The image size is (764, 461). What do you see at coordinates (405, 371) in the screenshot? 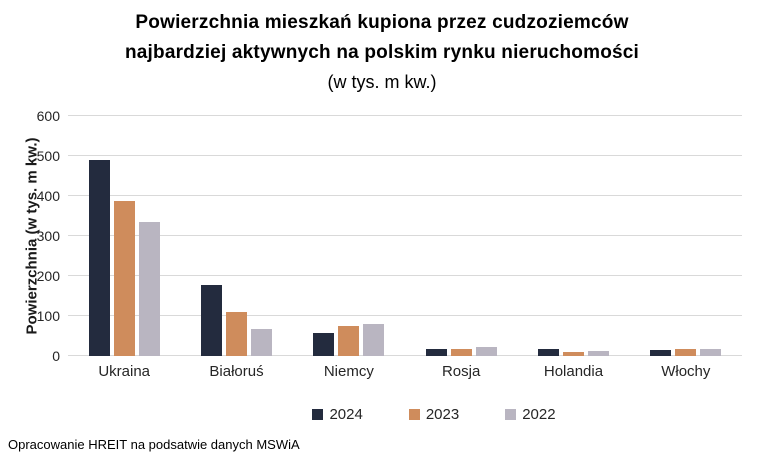
I see `x-axis-labels: Ukraina Białoruś Niemcy Rosja Holandia Włochy` at bounding box center [405, 371].